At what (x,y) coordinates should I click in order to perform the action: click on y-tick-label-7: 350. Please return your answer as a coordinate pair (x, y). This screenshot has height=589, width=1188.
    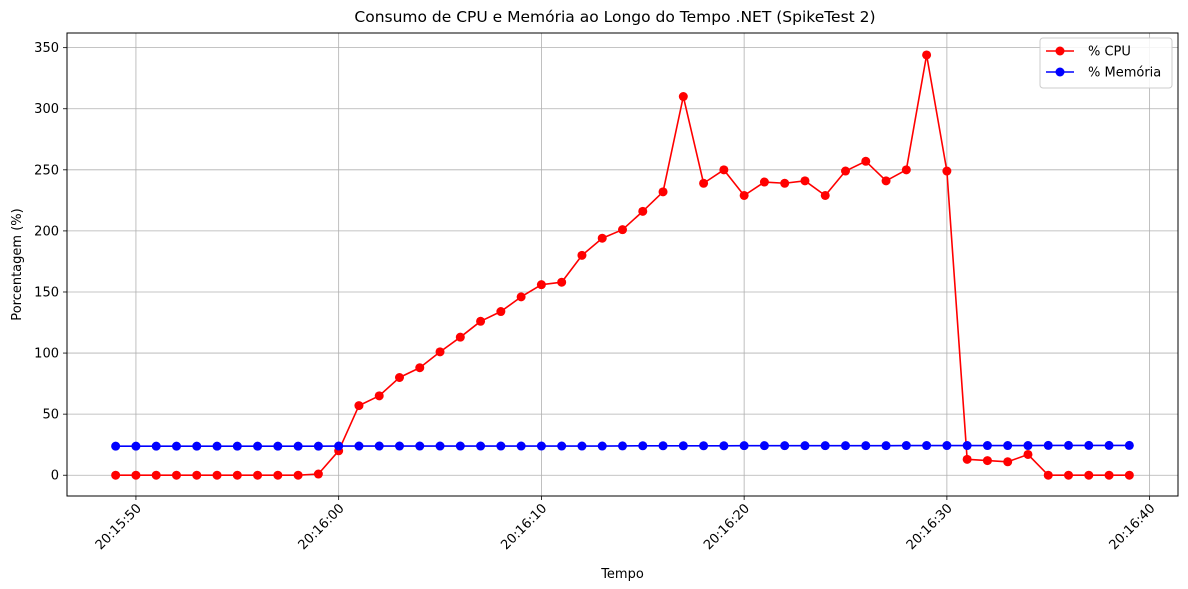
    Looking at the image, I should click on (46, 48).